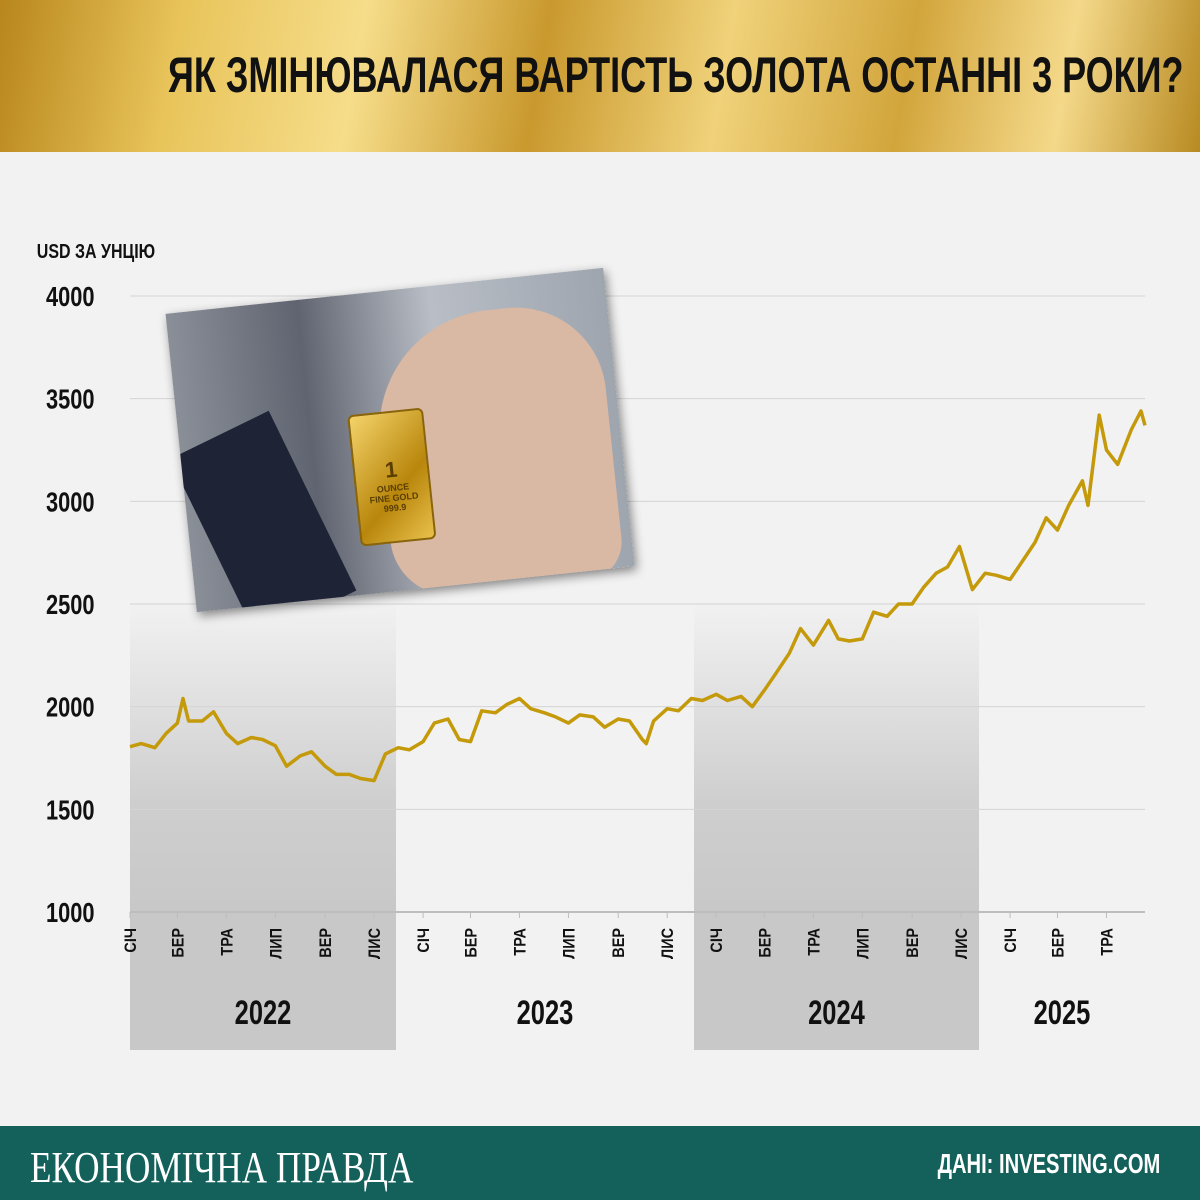  Describe the element at coordinates (392, 477) in the screenshot. I see `gold-bar-image: 1 OUNCE FINE GOLD 999.9` at that location.